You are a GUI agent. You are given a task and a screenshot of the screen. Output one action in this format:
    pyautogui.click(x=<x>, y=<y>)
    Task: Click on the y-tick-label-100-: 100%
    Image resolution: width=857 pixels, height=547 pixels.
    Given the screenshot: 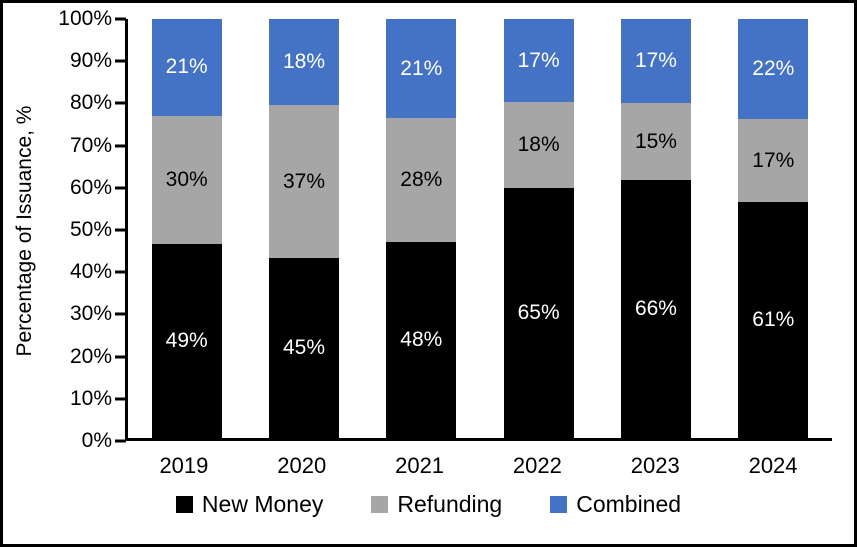 What is the action you would take?
    pyautogui.click(x=85, y=18)
    